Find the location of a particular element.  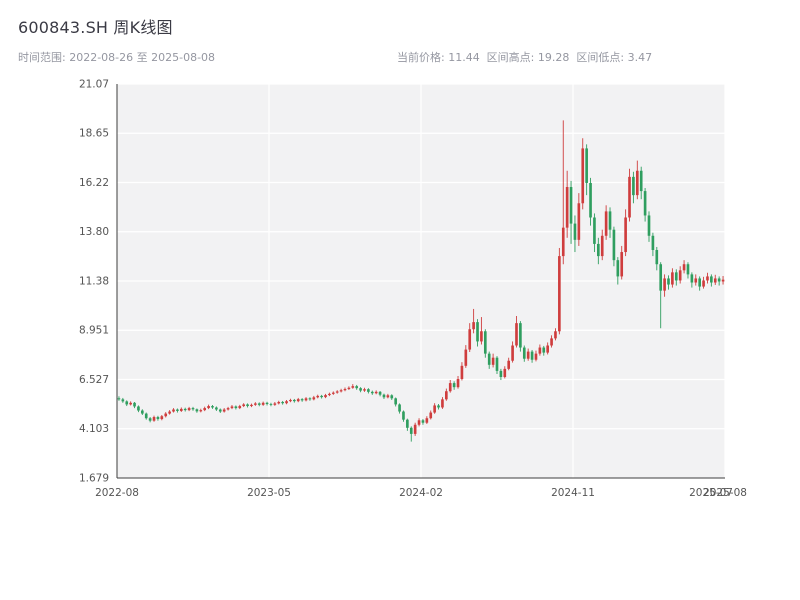

x-tick-label: 2024-11 is located at coordinates (573, 493).